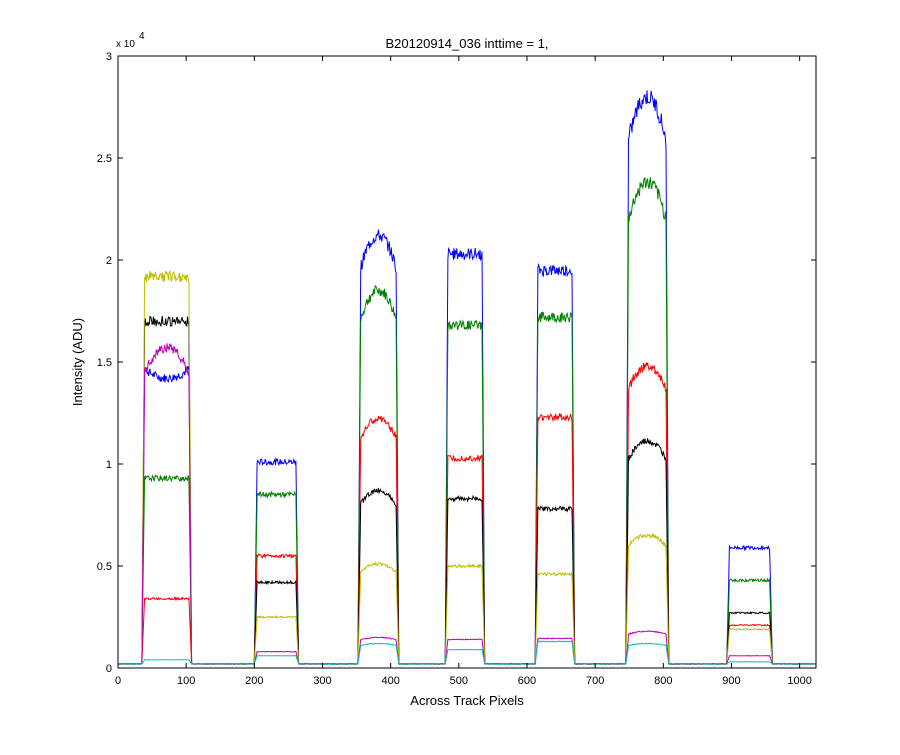  I want to click on y-exponent-power: 4, so click(142, 36).